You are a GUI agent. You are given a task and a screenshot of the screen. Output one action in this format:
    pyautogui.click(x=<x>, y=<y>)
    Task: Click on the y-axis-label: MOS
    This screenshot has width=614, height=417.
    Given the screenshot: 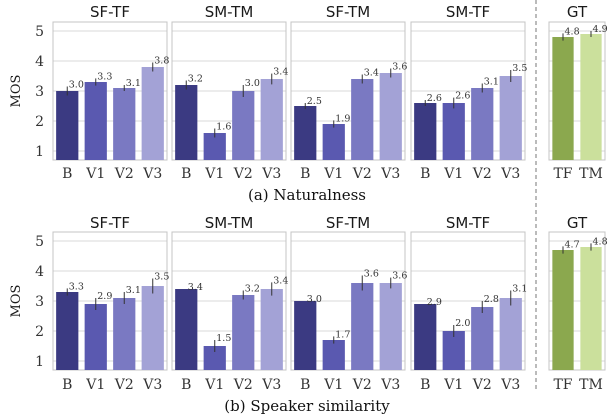 What is the action you would take?
    pyautogui.click(x=16, y=301)
    